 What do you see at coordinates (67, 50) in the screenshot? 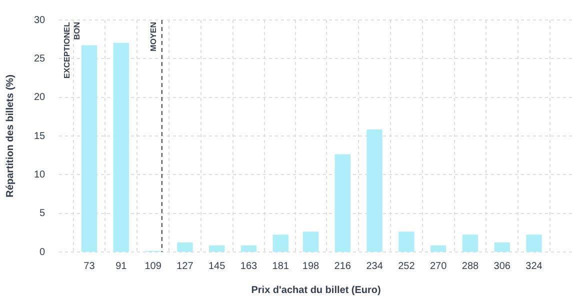
I see `annotation: EXCEPTIONEL` at bounding box center [67, 50].